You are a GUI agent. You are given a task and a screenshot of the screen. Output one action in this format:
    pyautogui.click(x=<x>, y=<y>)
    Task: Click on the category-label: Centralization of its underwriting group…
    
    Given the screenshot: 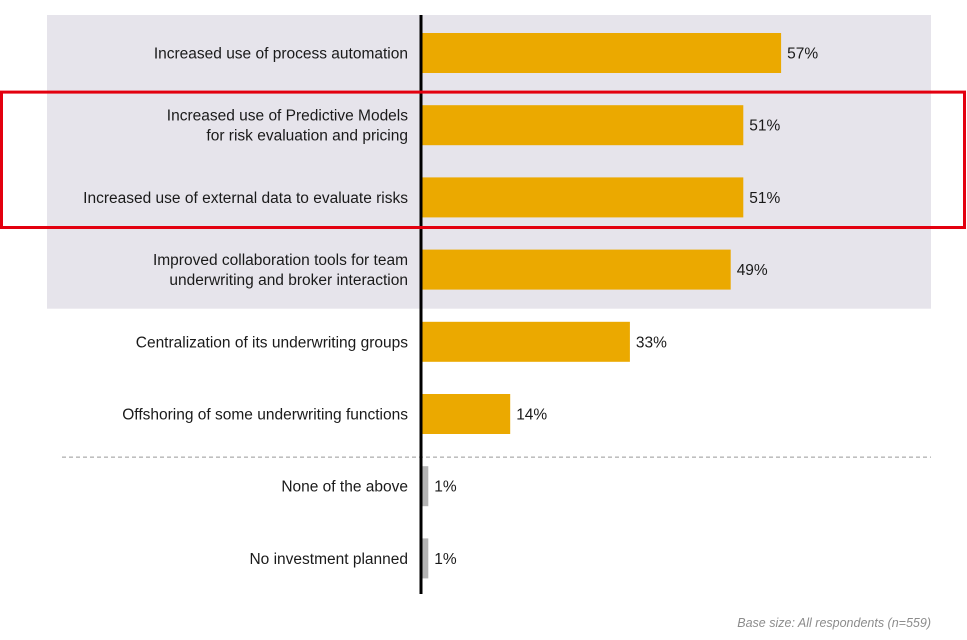 What is the action you would take?
    pyautogui.click(x=272, y=342)
    